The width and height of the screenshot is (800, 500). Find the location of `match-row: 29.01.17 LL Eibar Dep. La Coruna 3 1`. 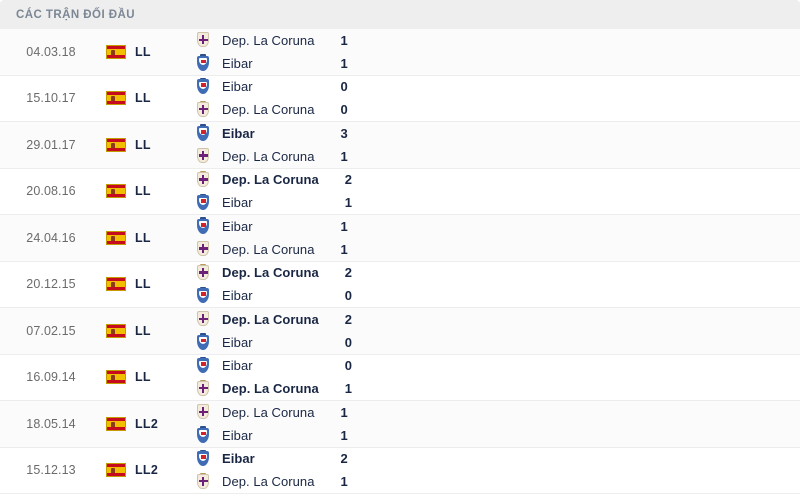

match-row: 29.01.17 LL Eibar Dep. La Coruna 3 1 is located at coordinates (400, 145).